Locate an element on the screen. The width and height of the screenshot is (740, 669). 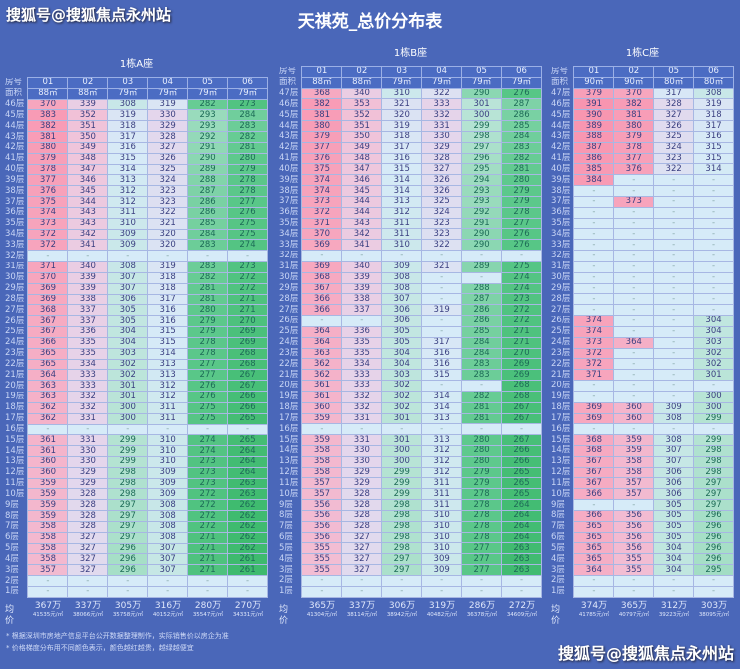
price-cell: 314 is located at coordinates (442, 396).